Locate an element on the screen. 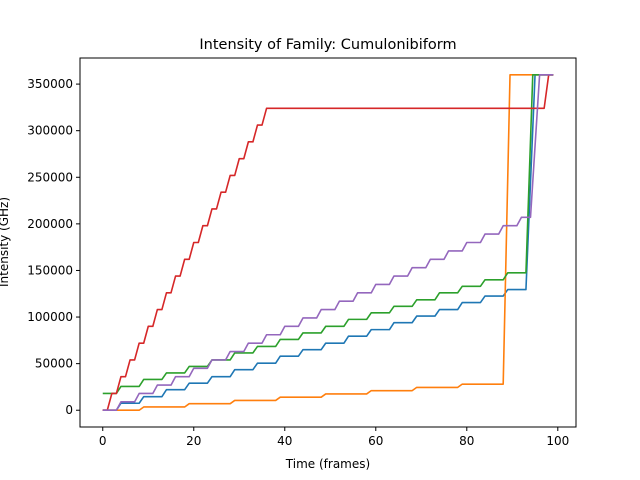  x-tick-label: 100 is located at coordinates (557, 441).